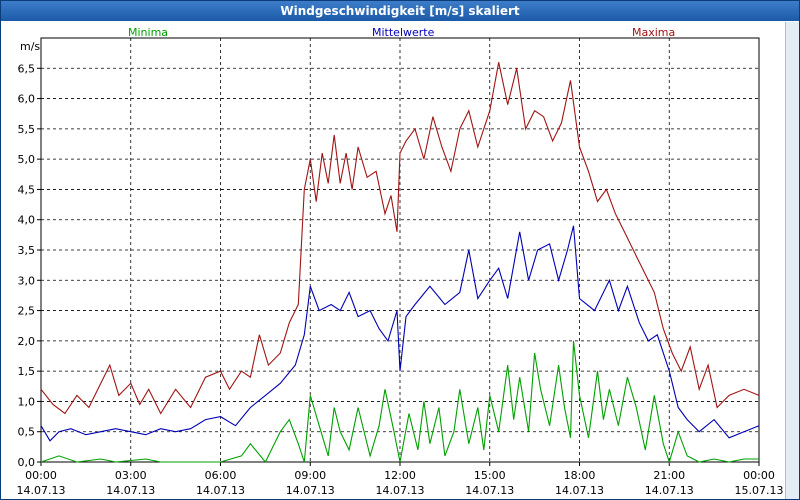  Describe the element at coordinates (27, 129) in the screenshot. I see `y-tick-label: 5,5` at that location.